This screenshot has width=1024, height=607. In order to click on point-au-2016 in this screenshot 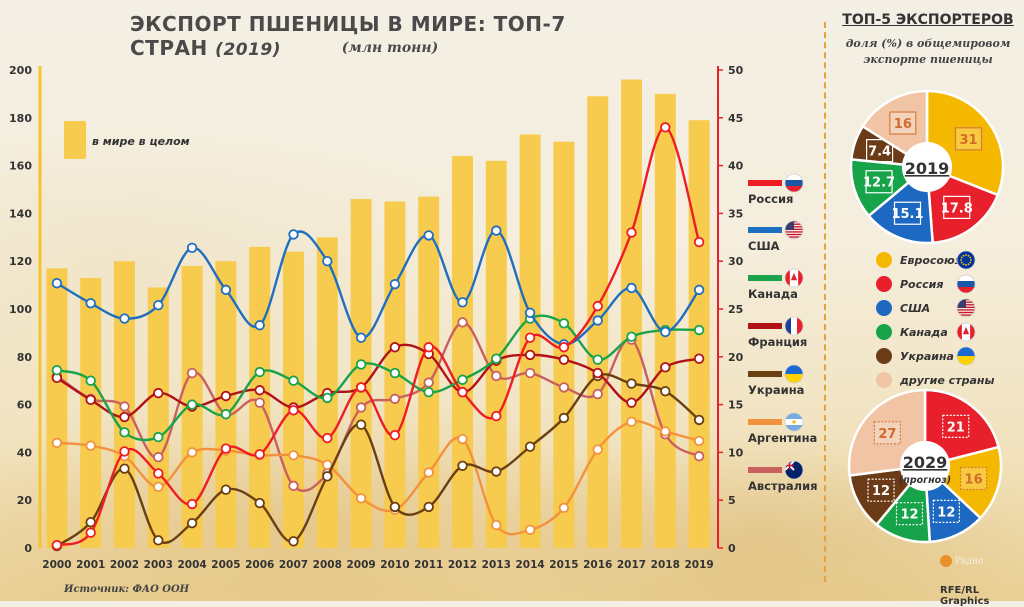, I will do `click(597, 394)`.